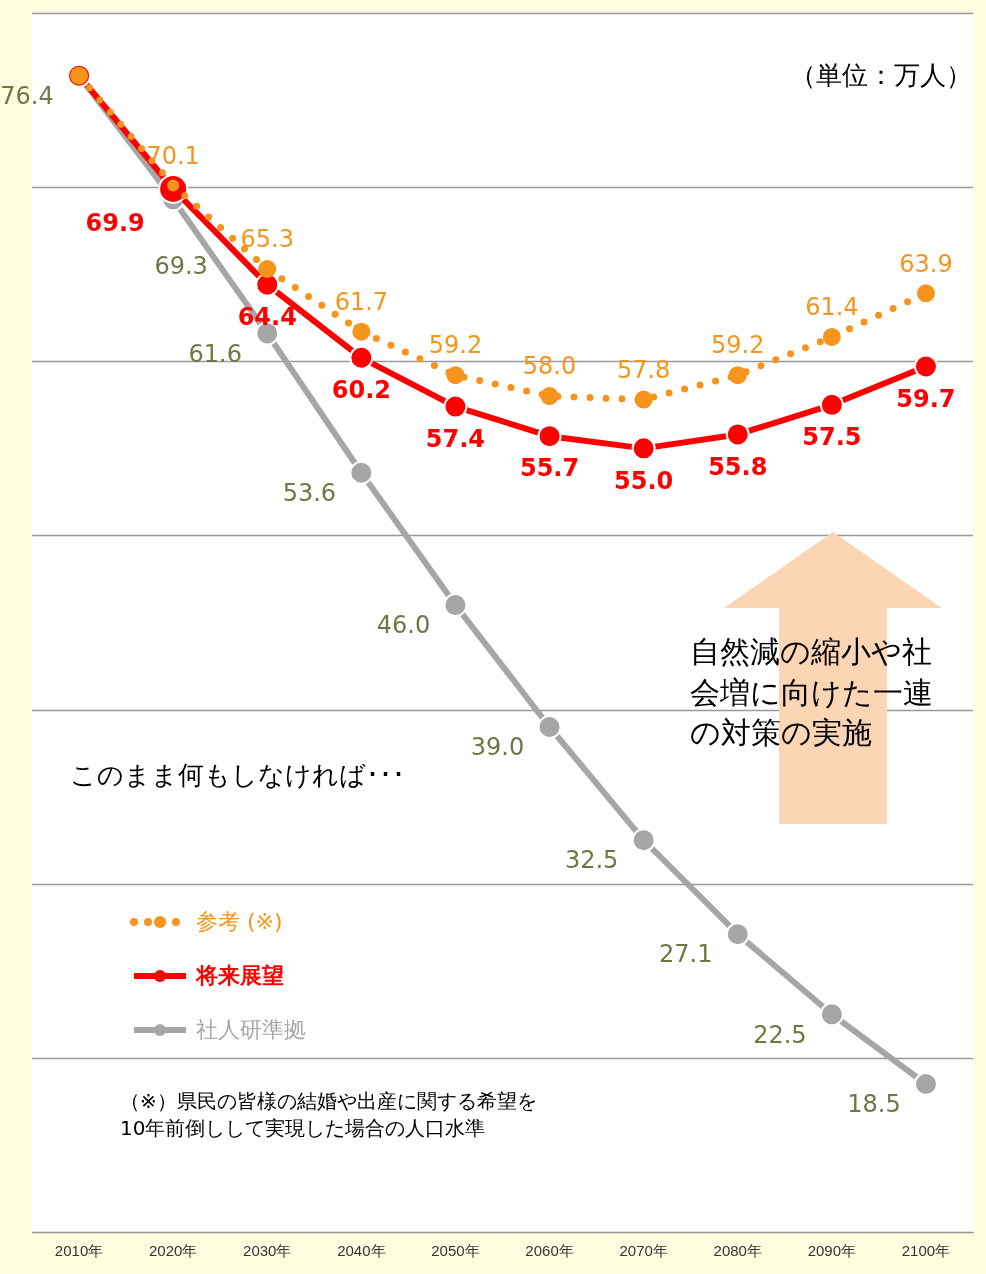 This screenshot has height=1274, width=986. Describe the element at coordinates (239, 922) in the screenshot. I see `legend-label: 参考 (※)` at that location.